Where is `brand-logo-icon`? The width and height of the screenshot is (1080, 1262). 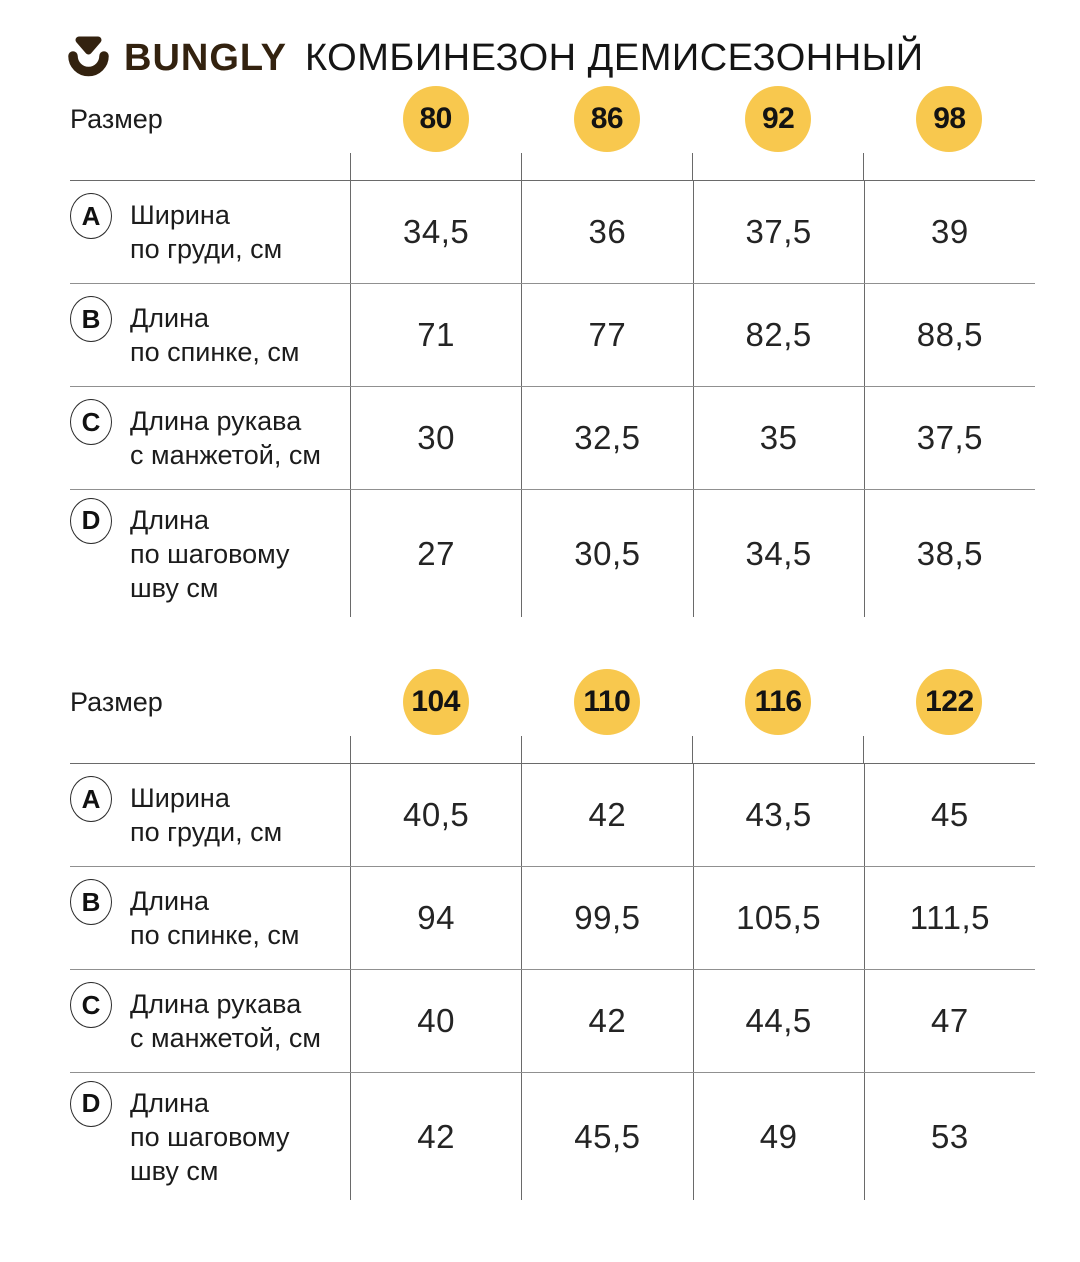 brand-logo-icon is located at coordinates (88, 56).